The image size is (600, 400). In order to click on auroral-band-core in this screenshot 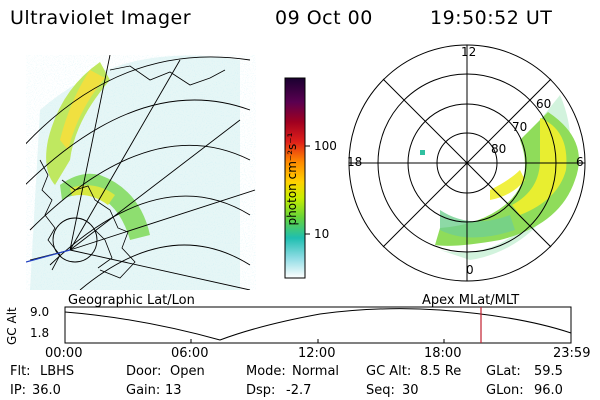, I will do `click(82, 110)`.